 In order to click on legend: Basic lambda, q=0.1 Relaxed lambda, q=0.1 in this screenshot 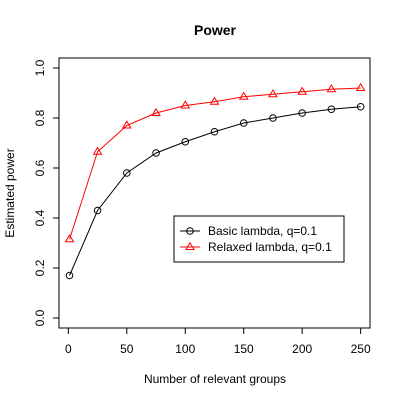, I will do `click(259, 239)`.